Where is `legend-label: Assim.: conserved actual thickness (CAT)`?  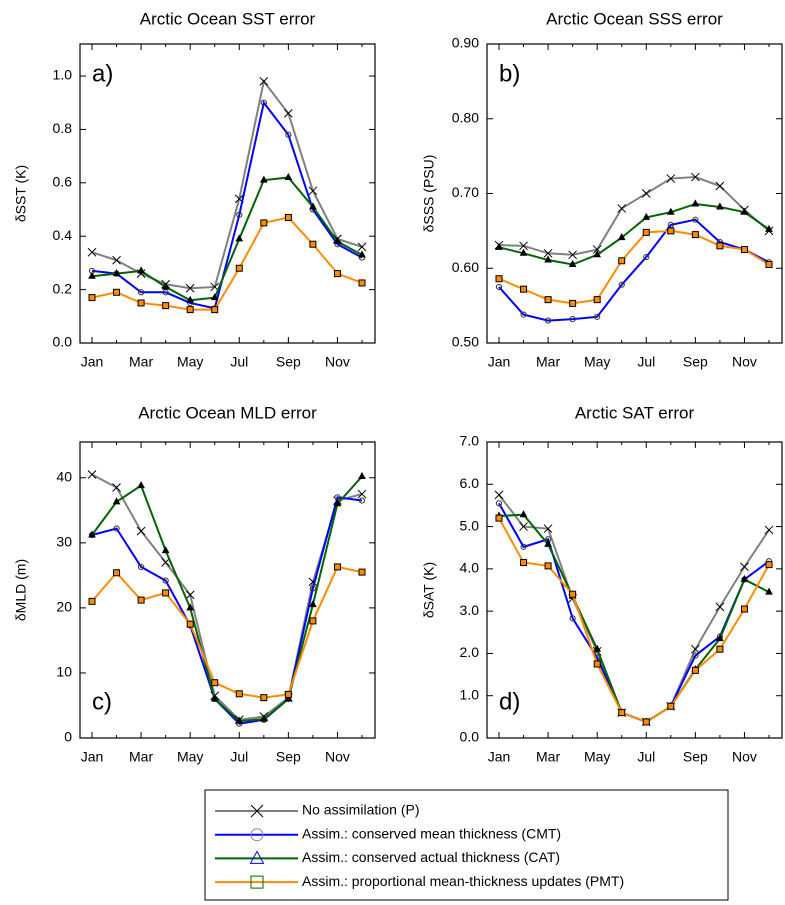 legend-label: Assim.: conserved actual thickness (CAT) is located at coordinates (431, 857).